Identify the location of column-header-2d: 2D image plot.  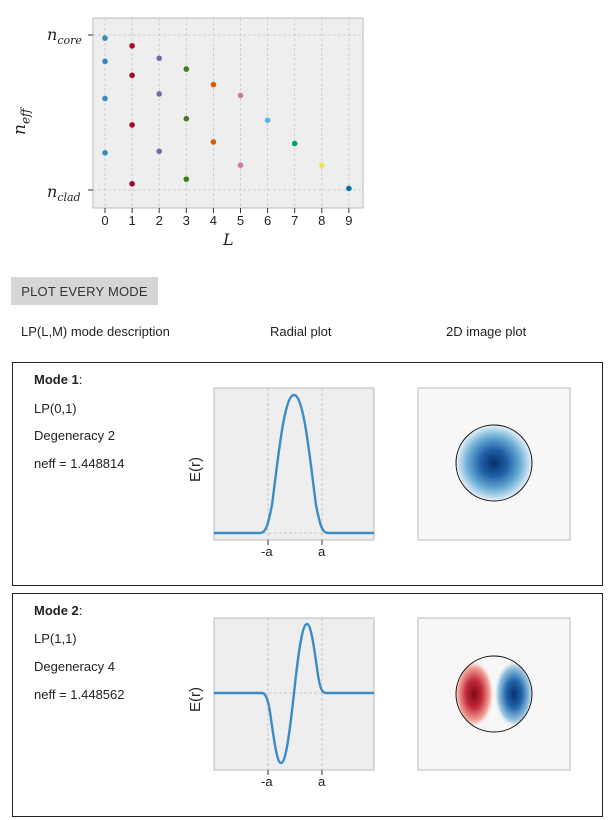
(486, 331).